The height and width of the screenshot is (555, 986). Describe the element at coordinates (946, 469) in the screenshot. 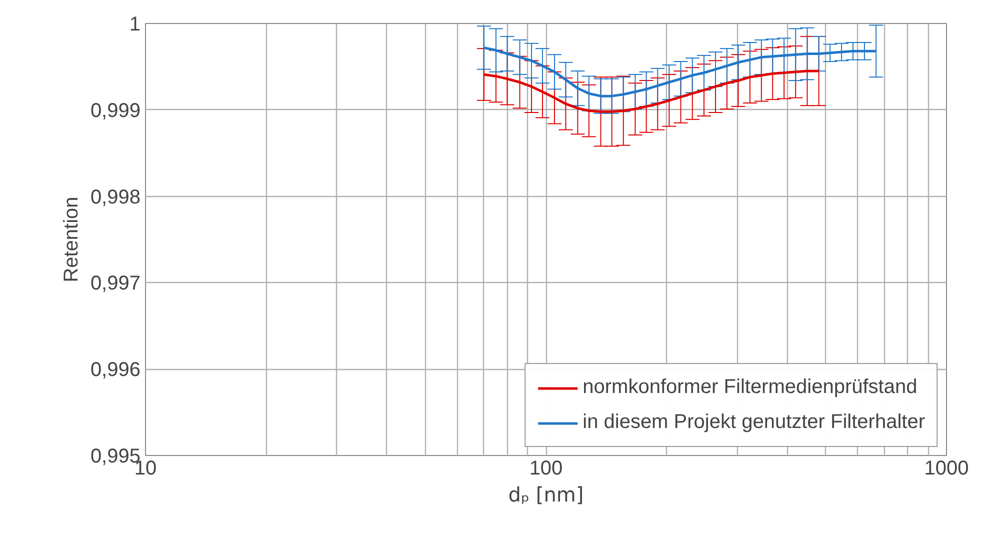

I see `x-tick-label: 1000` at that location.